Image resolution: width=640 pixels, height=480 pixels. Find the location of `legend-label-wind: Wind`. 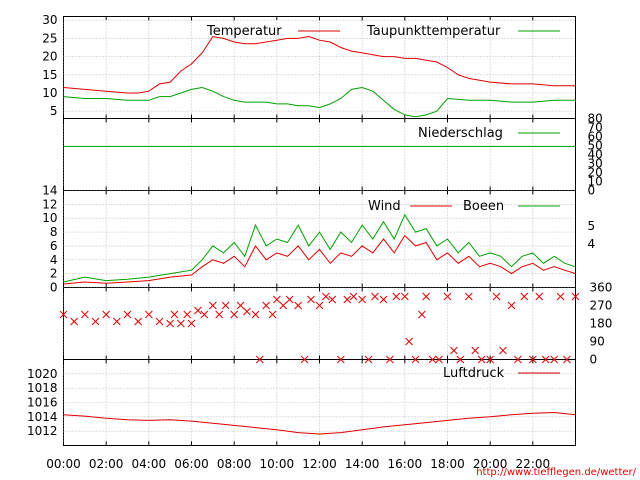

legend-label-wind: Wind is located at coordinates (384, 206).